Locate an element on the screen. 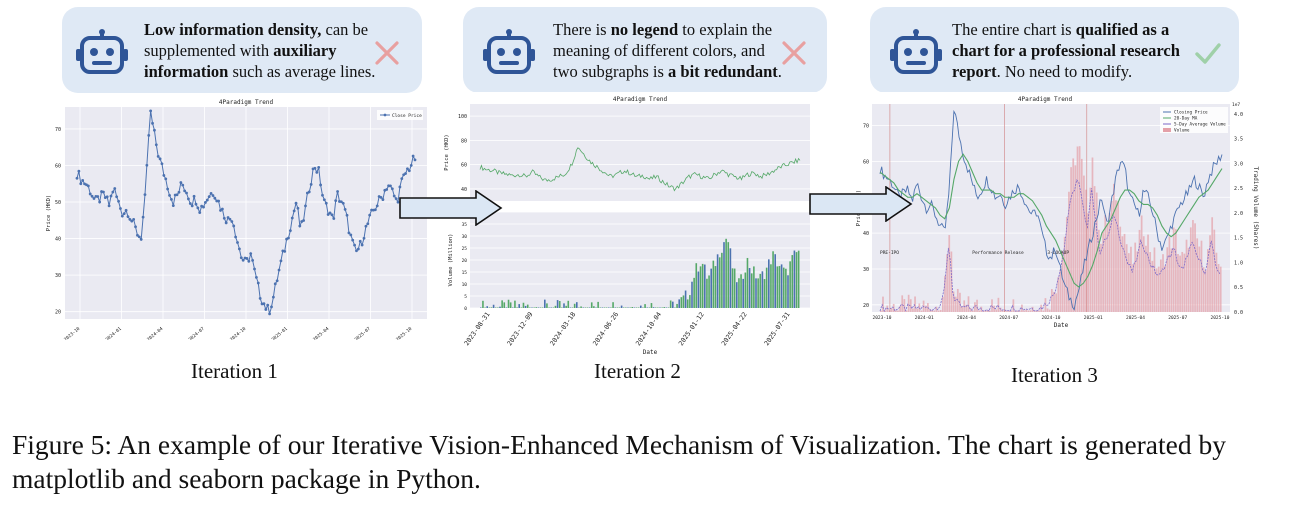 The width and height of the screenshot is (1297, 508). event-annotation: 3-LOOKUP is located at coordinates (1058, 253).